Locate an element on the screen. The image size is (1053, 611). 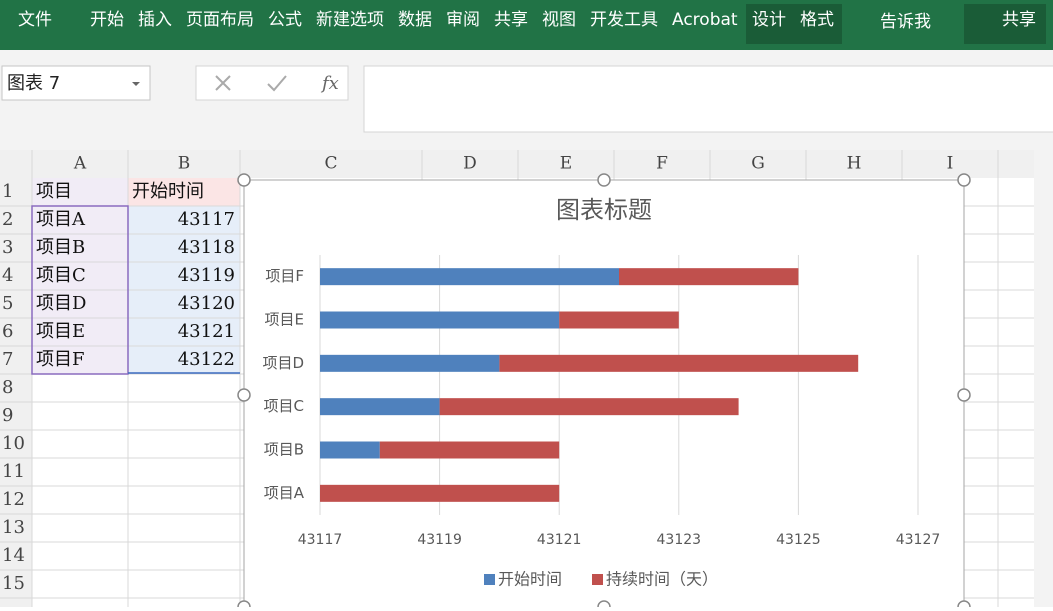
x-tick-label: 43125 is located at coordinates (798, 540).